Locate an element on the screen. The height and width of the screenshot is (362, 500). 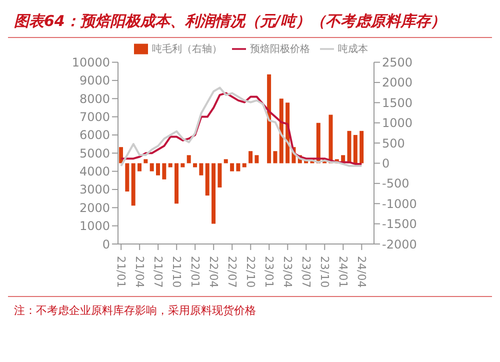
x-tick-label: 22/04 is located at coordinates (213, 272).